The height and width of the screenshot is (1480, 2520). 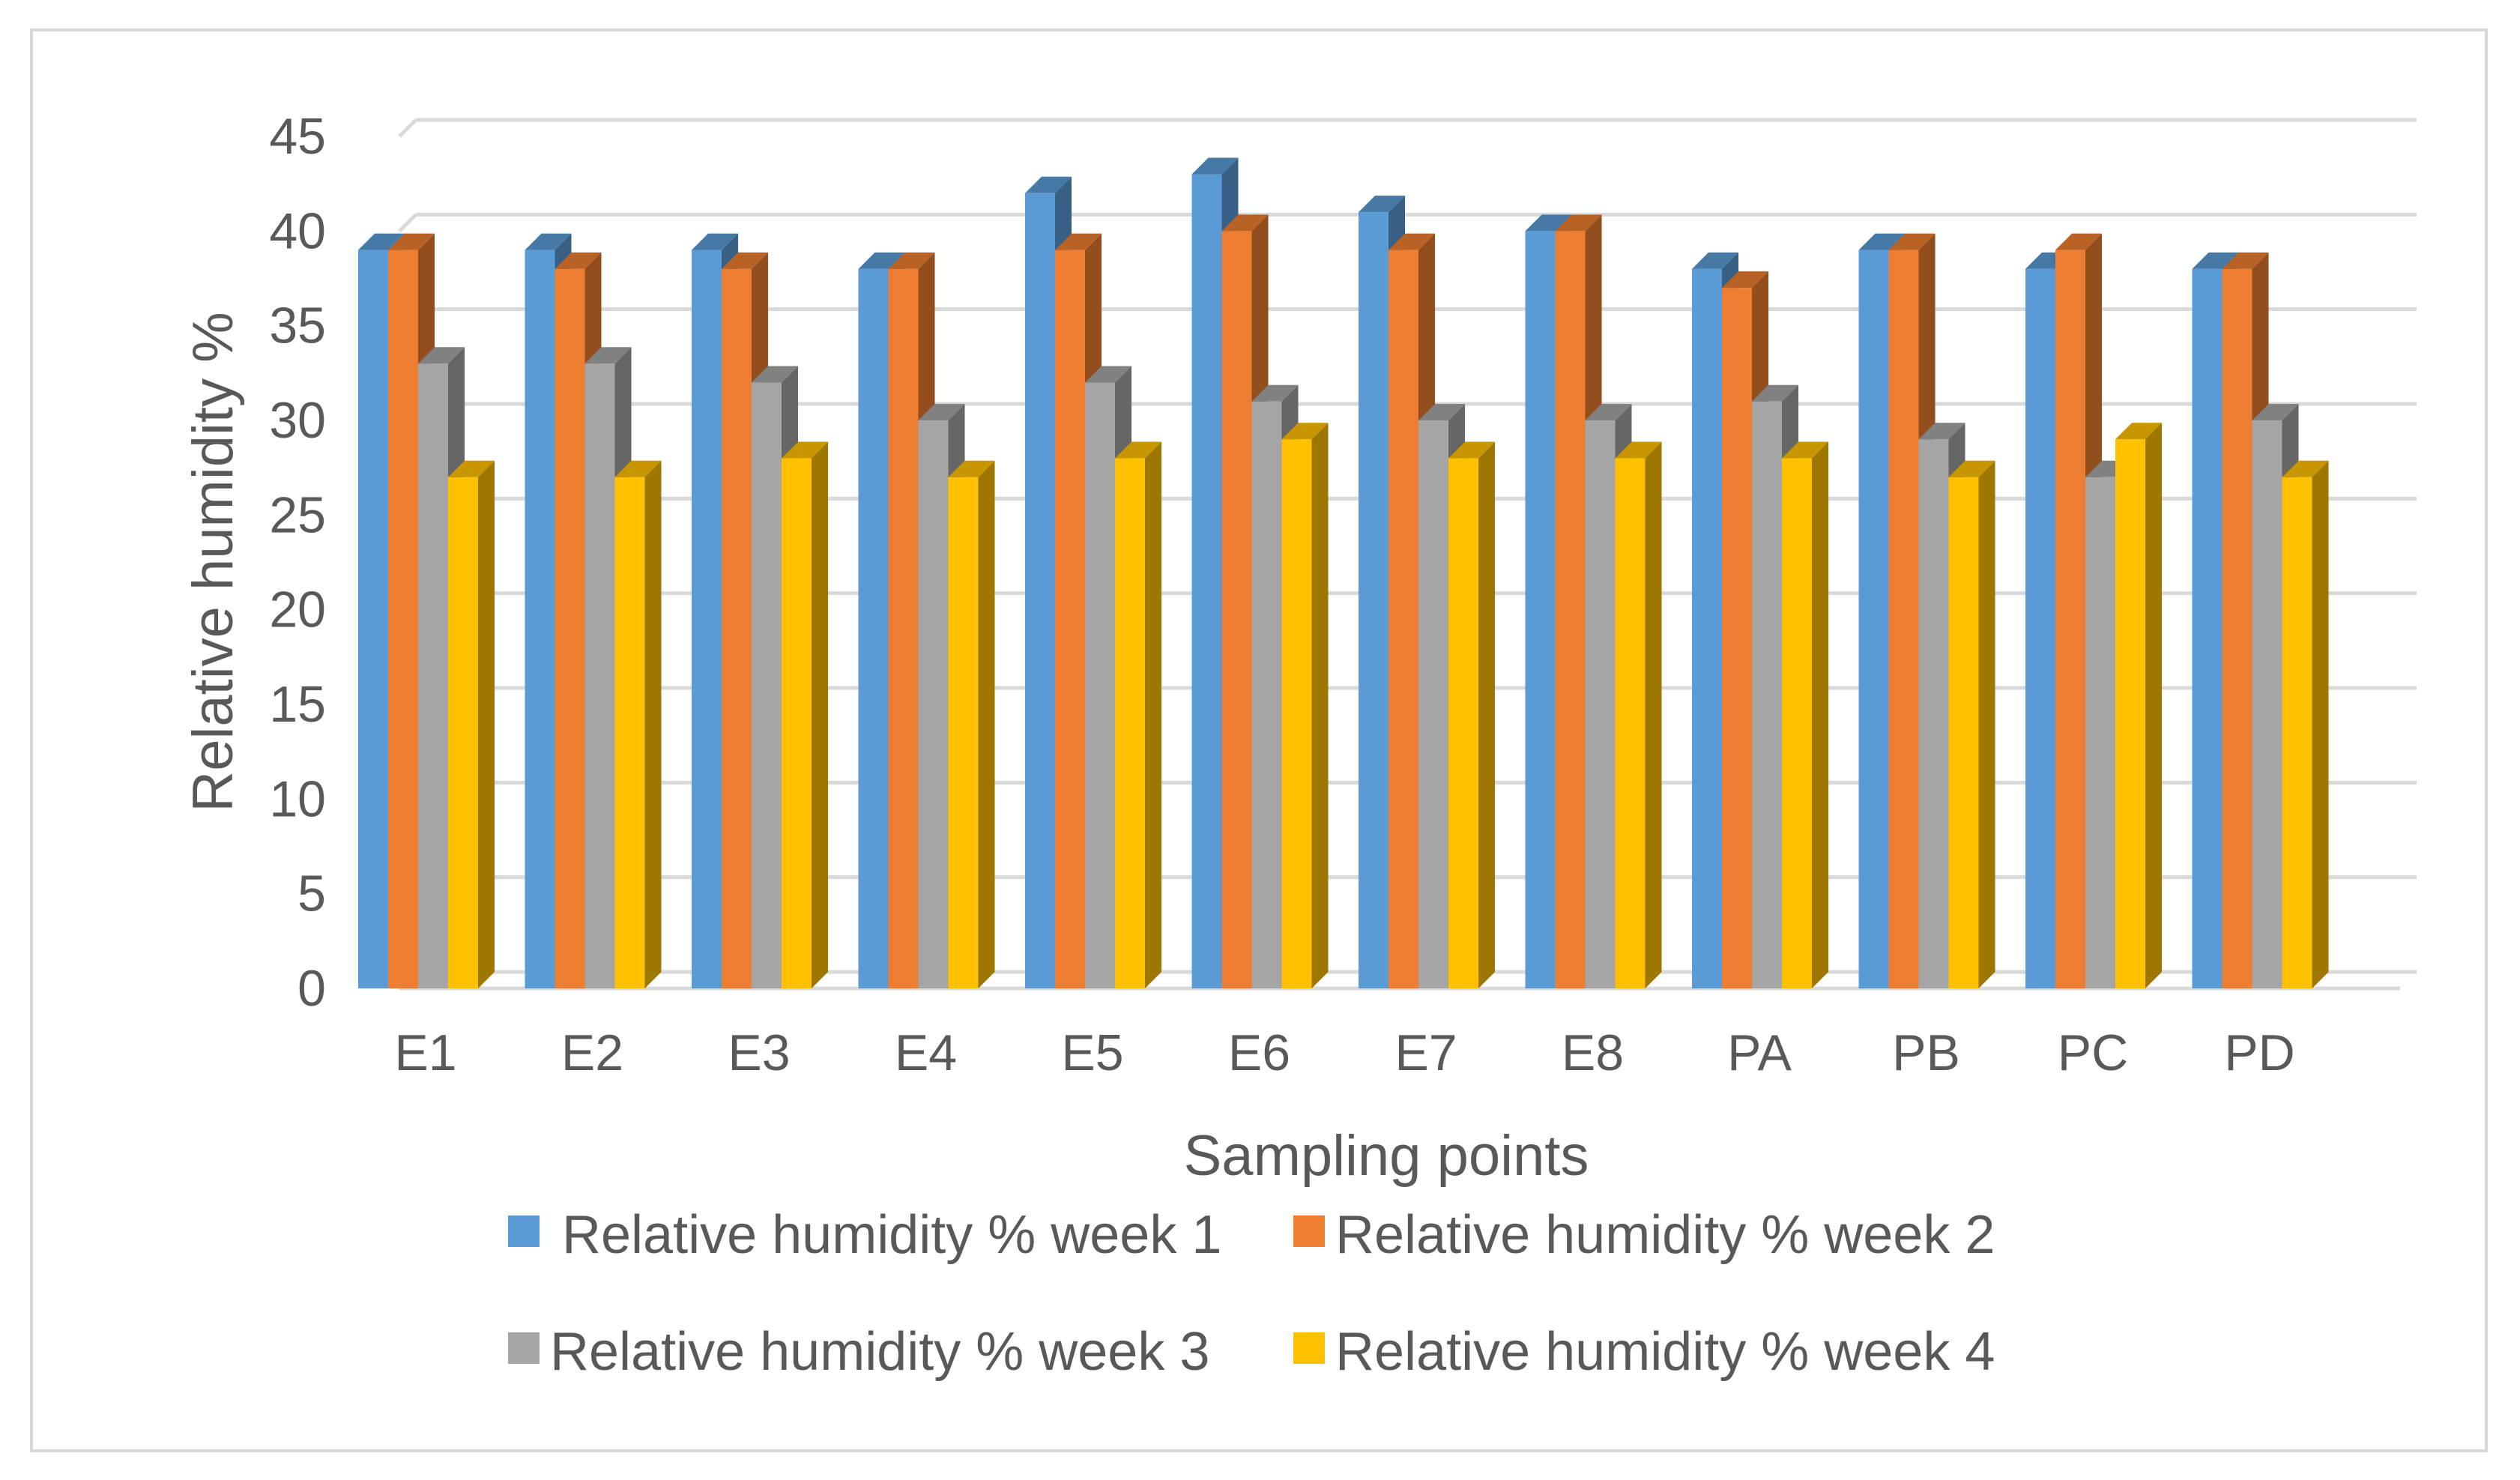 What do you see at coordinates (879, 1352) in the screenshot?
I see `legend-label: Relative humidity % week 3` at bounding box center [879, 1352].